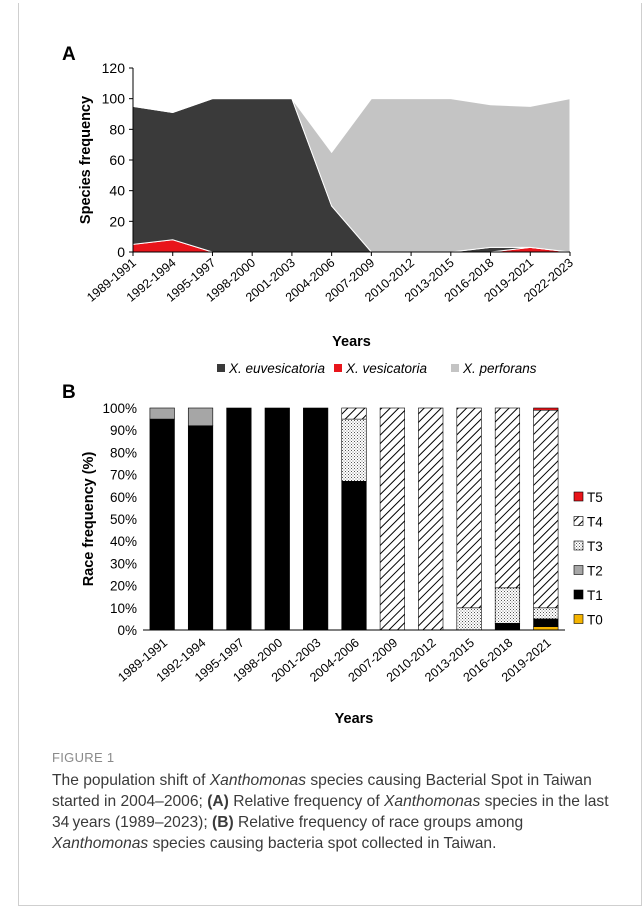  I want to click on legend-swatch-x-vesicatoria, so click(338, 368).